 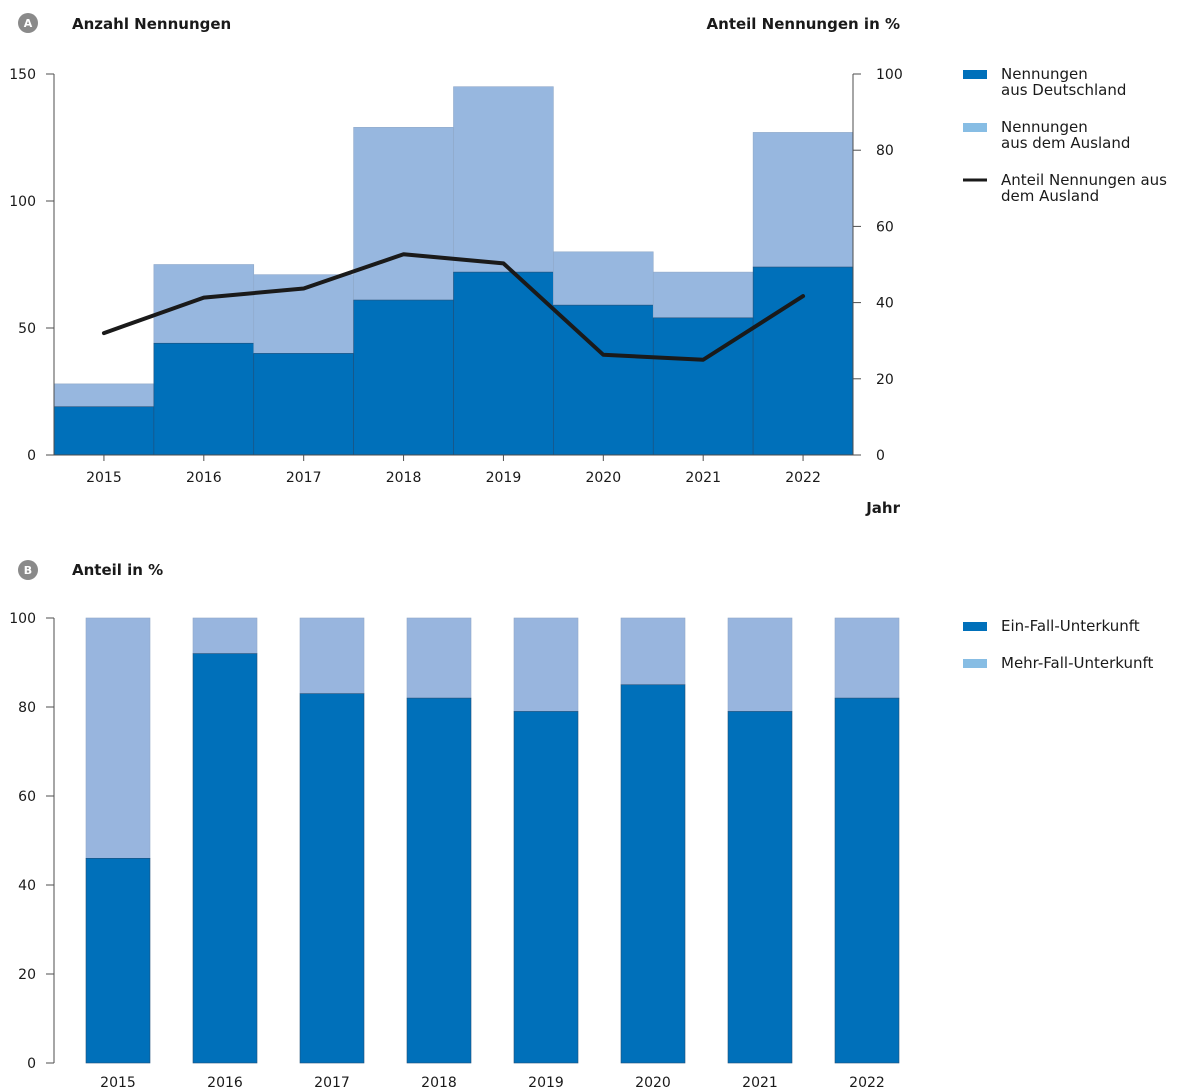 I want to click on y-tick-label: 40, so click(x=27, y=886).